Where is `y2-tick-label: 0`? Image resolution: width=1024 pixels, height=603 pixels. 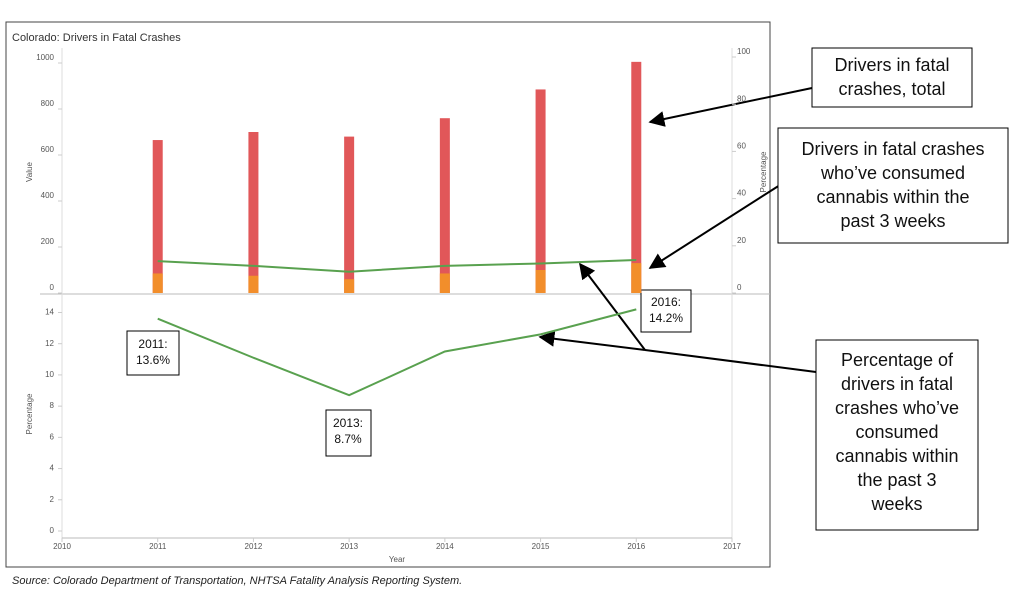
y2-tick-label: 0 is located at coordinates (739, 287).